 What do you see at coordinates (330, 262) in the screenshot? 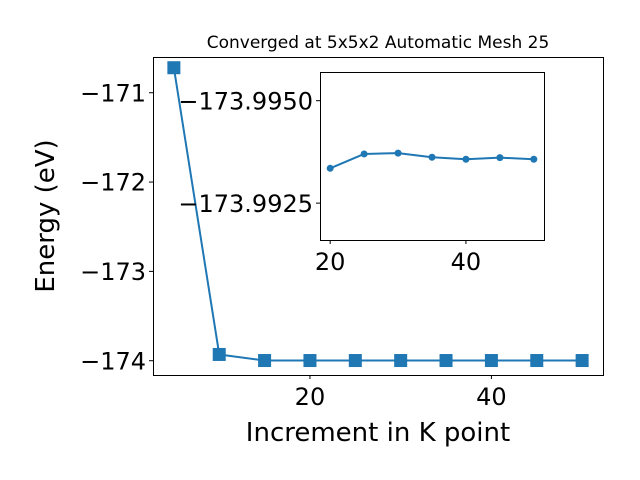
I see `inset-x-tick-label: 20` at bounding box center [330, 262].